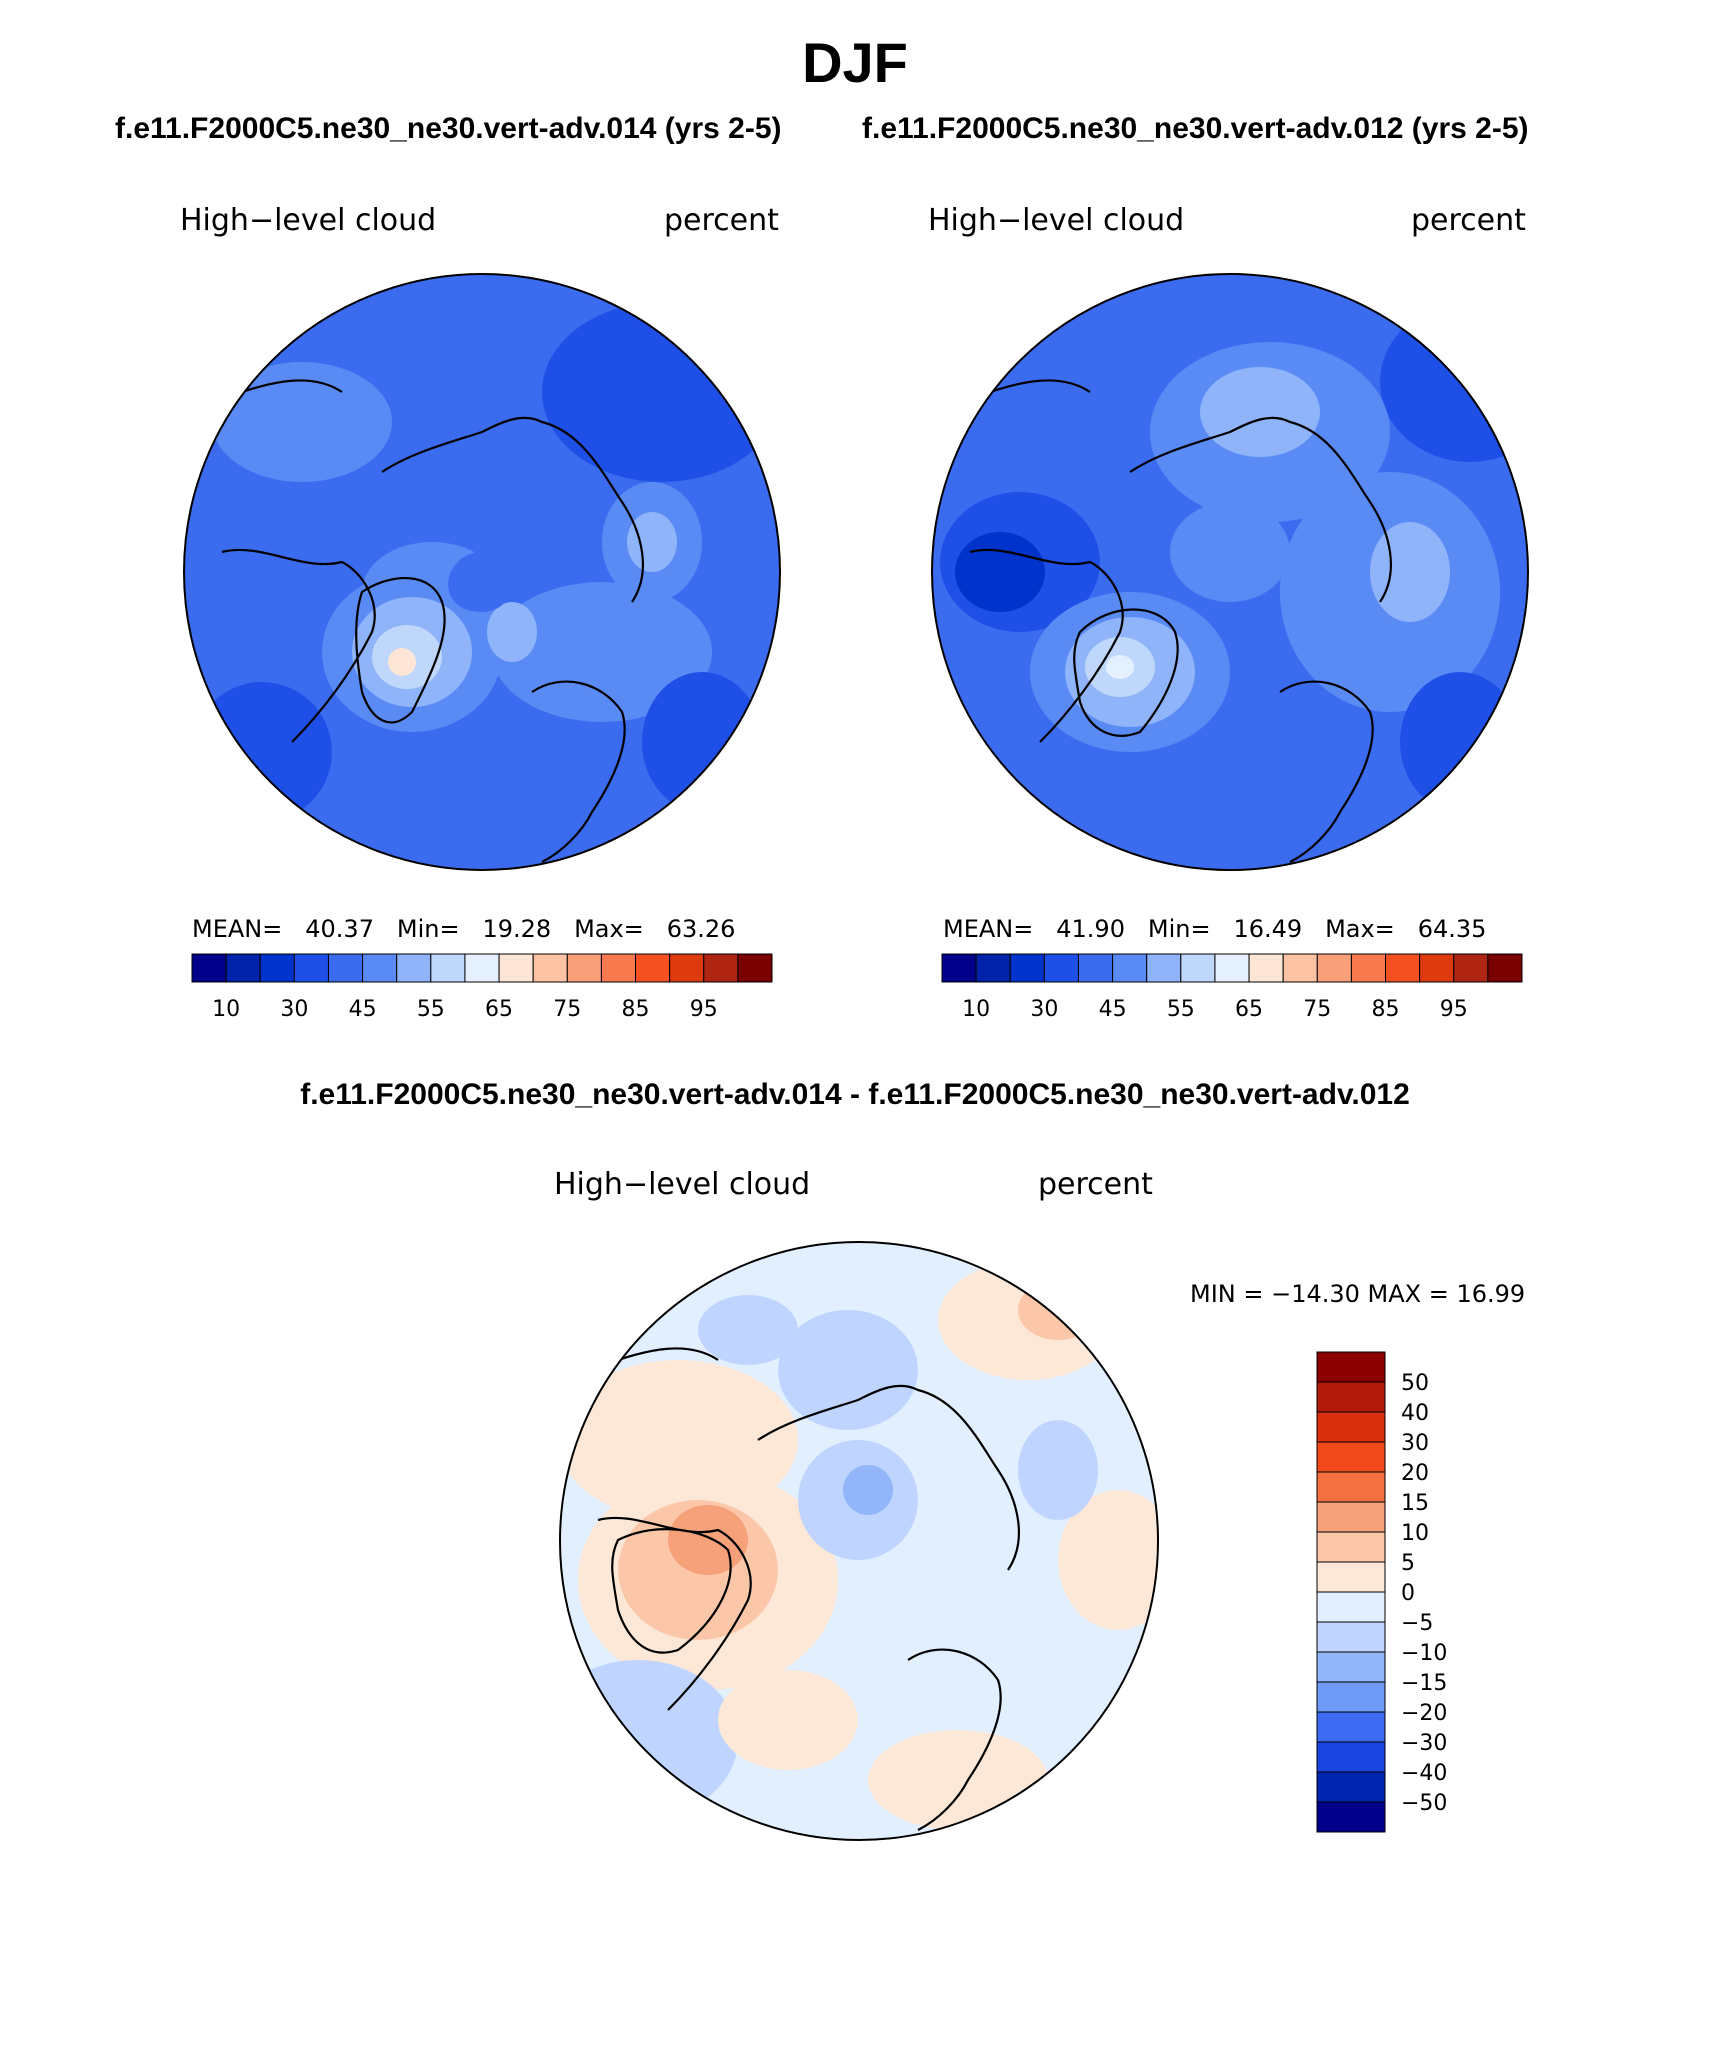  What do you see at coordinates (1415, 1383) in the screenshot?
I see `diff-colorbar-tick-label: 50` at bounding box center [1415, 1383].